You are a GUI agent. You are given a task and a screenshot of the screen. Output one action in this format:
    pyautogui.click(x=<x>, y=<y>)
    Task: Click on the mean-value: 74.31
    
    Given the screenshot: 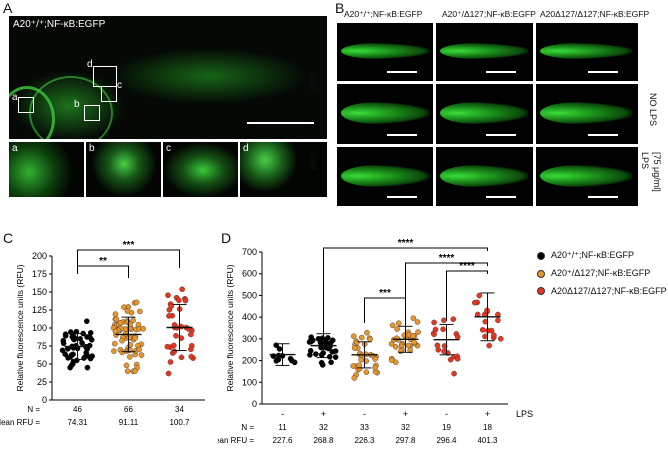 What is the action you would take?
    pyautogui.click(x=77, y=422)
    